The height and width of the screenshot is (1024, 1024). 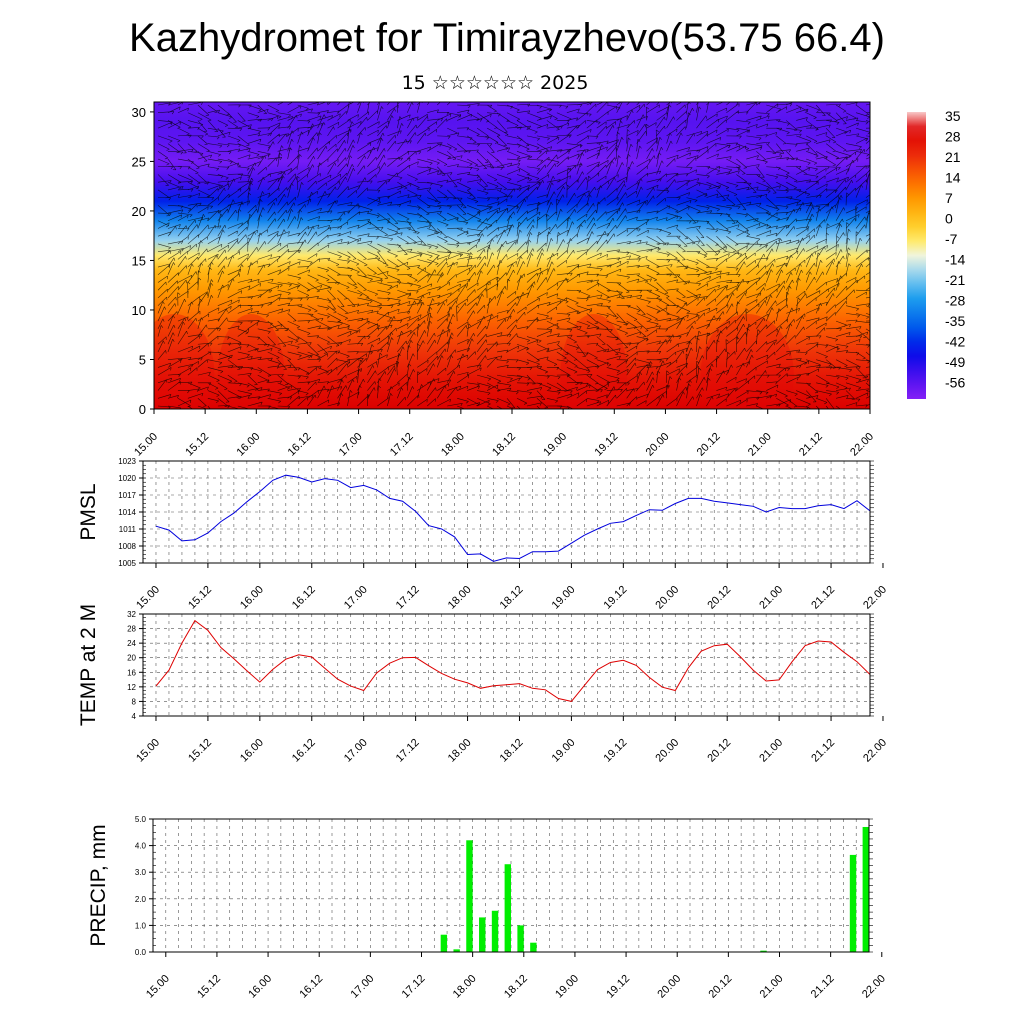 I want to click on y-tick-label: 3.0, so click(x=141, y=872).